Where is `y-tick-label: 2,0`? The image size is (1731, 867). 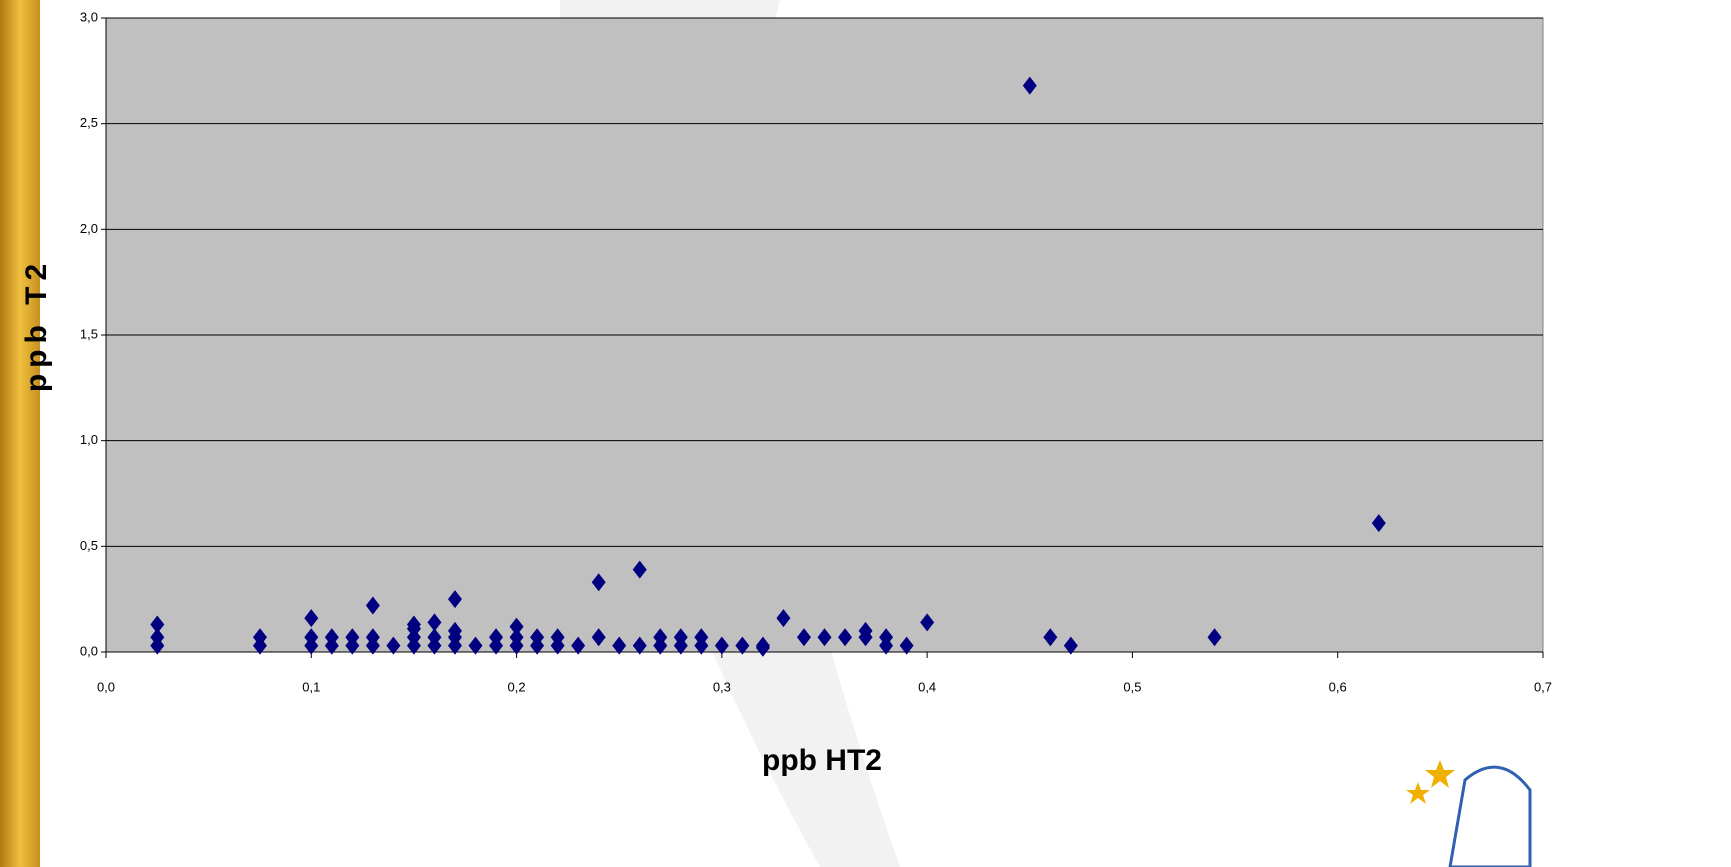 y-tick-label: 2,0 is located at coordinates (89, 228).